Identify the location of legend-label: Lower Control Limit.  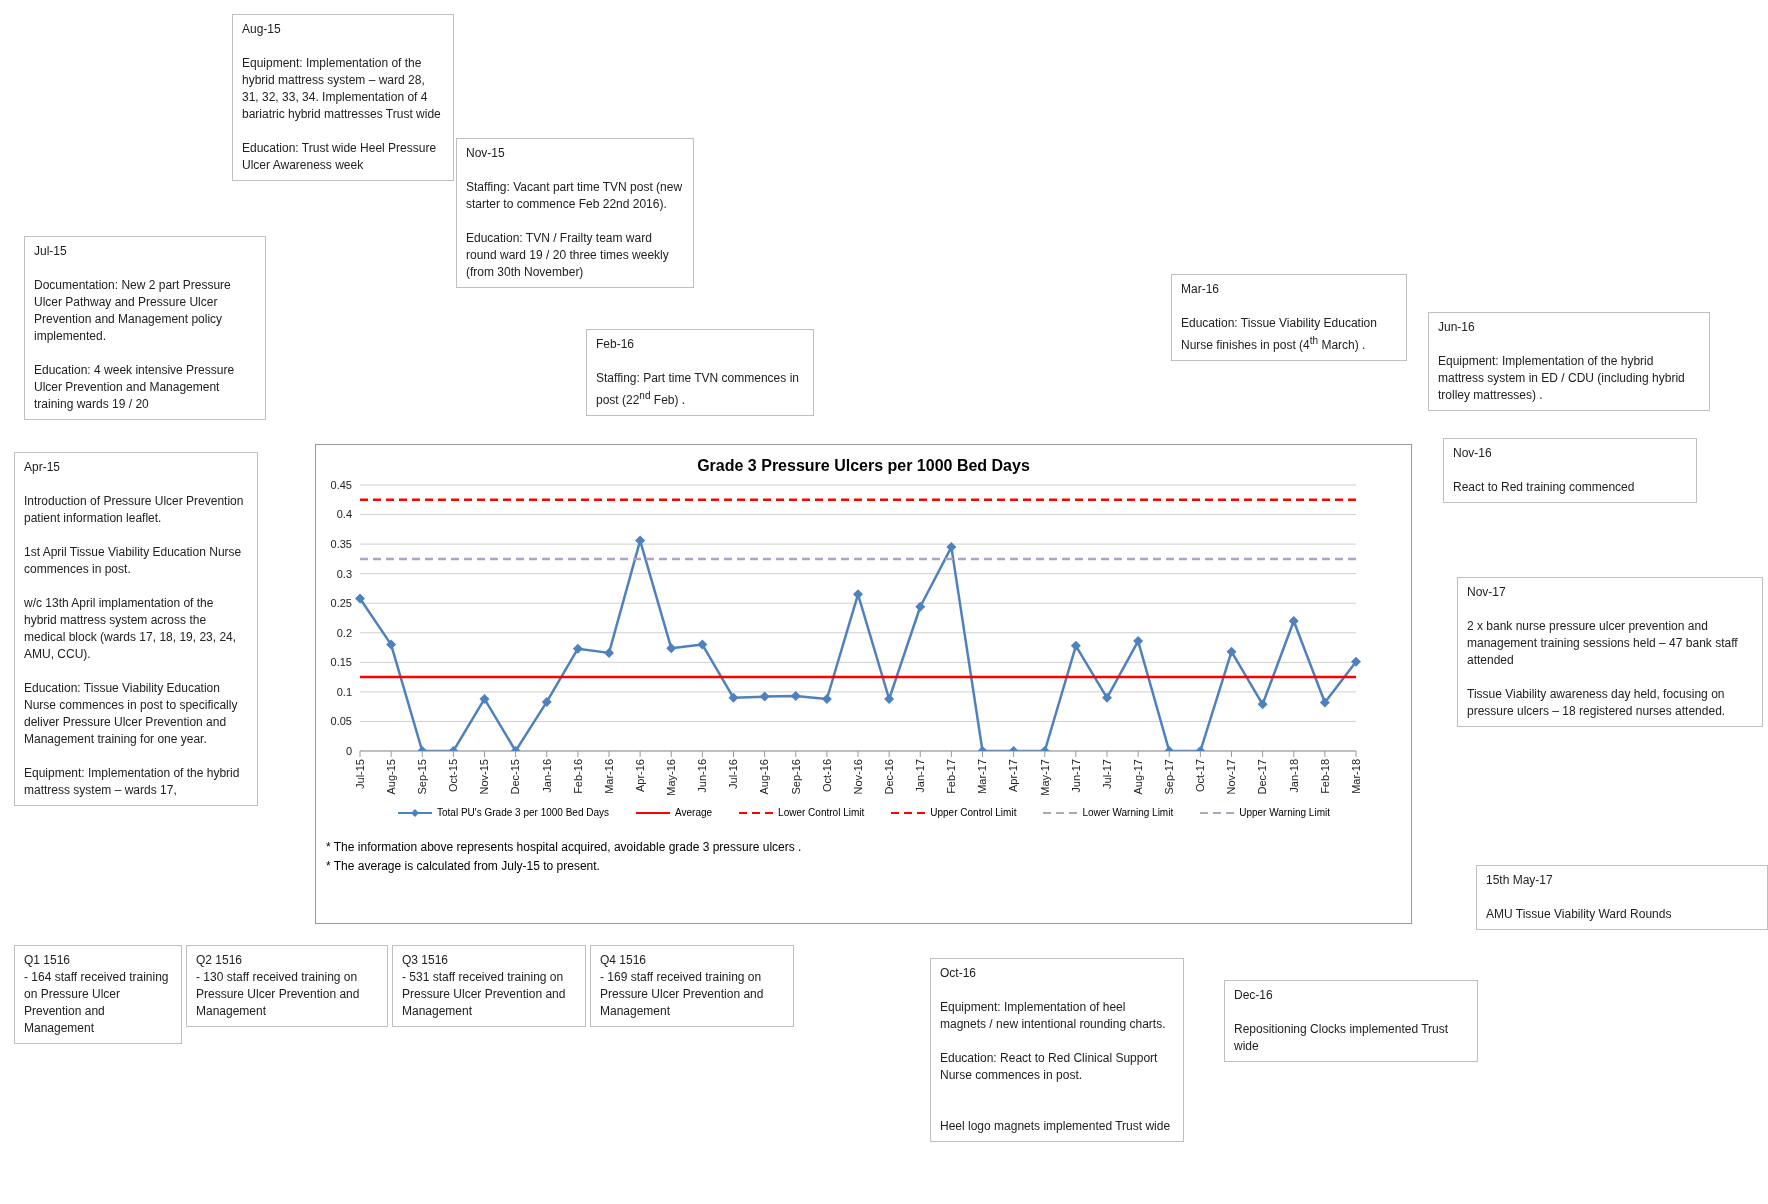
(821, 812).